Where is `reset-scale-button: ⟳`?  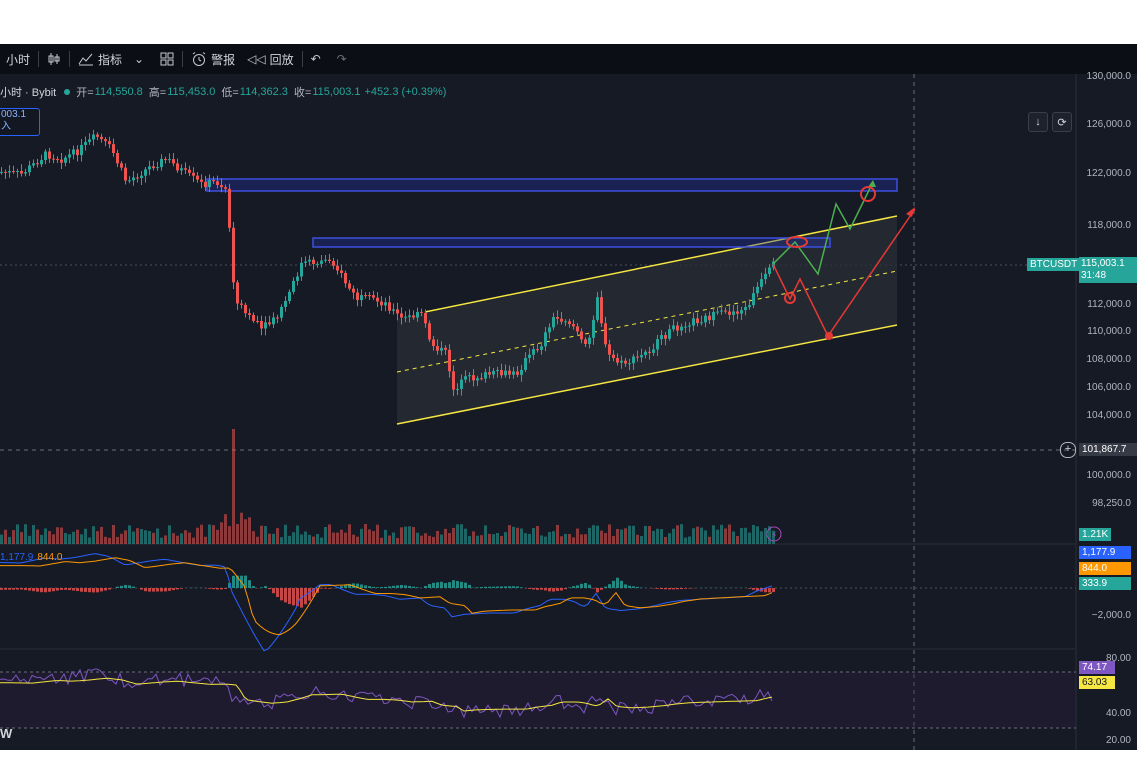
reset-scale-button: ⟳ is located at coordinates (1062, 122).